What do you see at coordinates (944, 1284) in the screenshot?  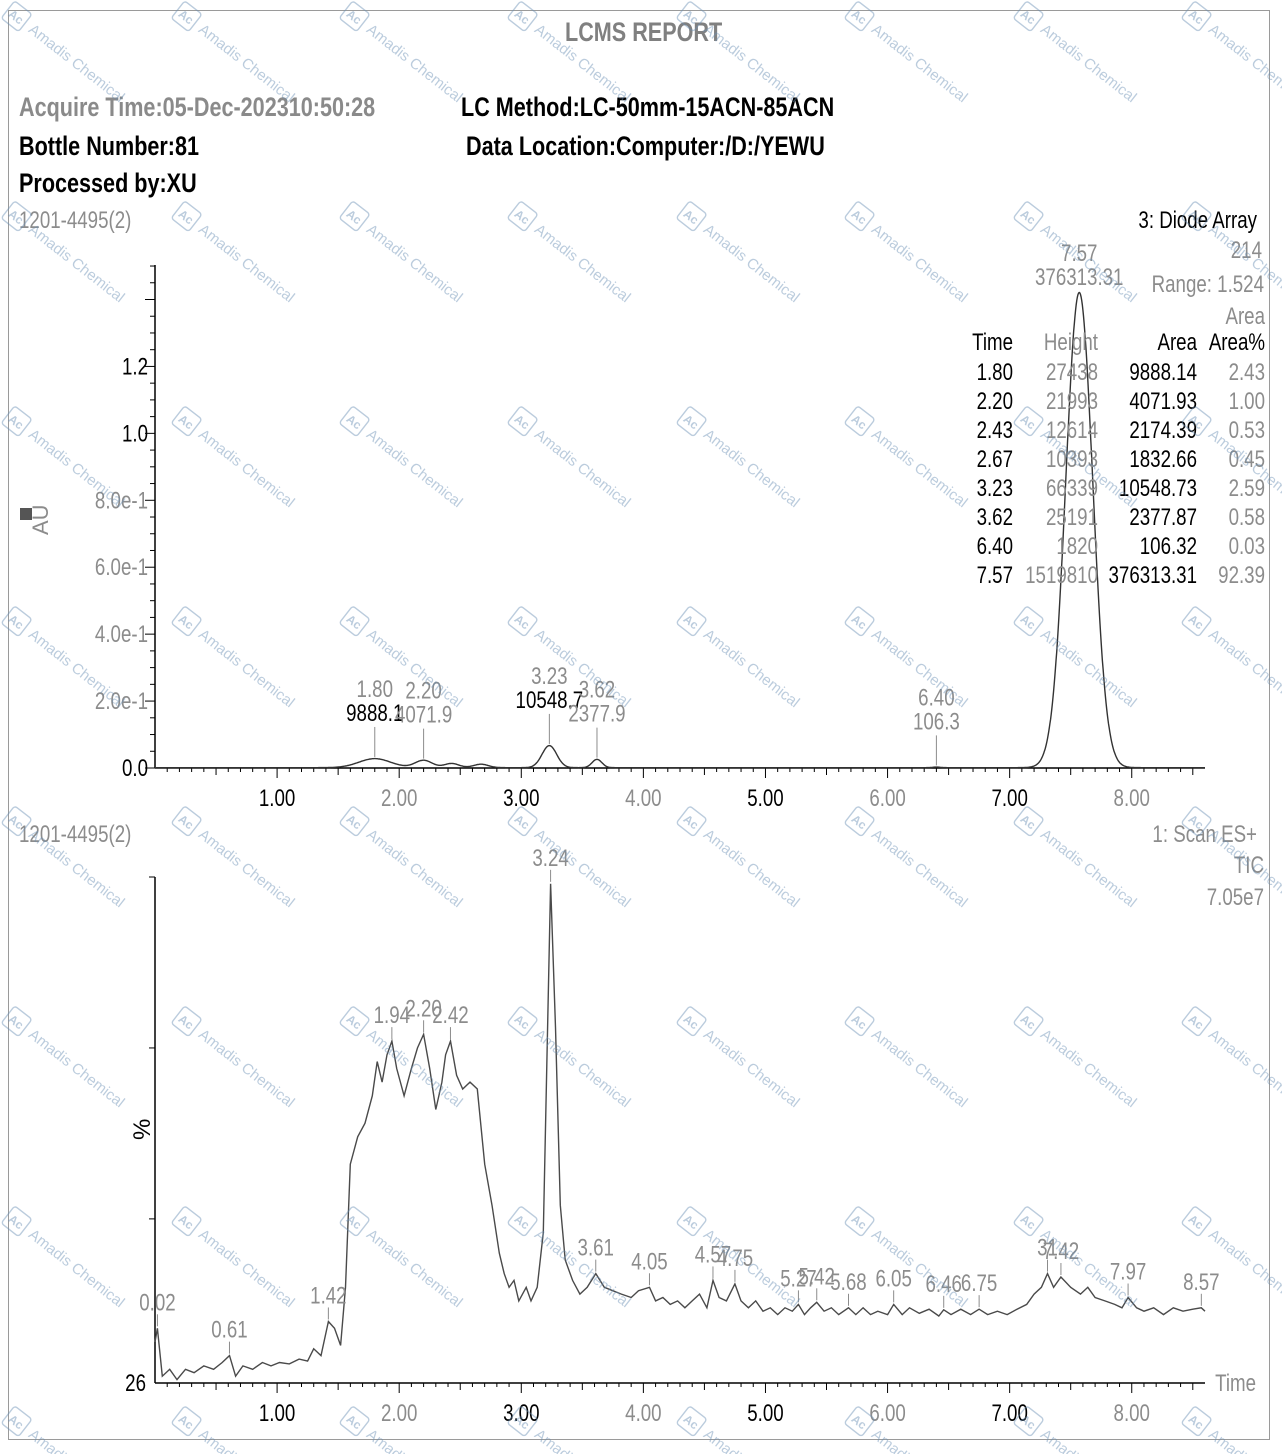 I see `tic-peak-label-group: 6.46` at bounding box center [944, 1284].